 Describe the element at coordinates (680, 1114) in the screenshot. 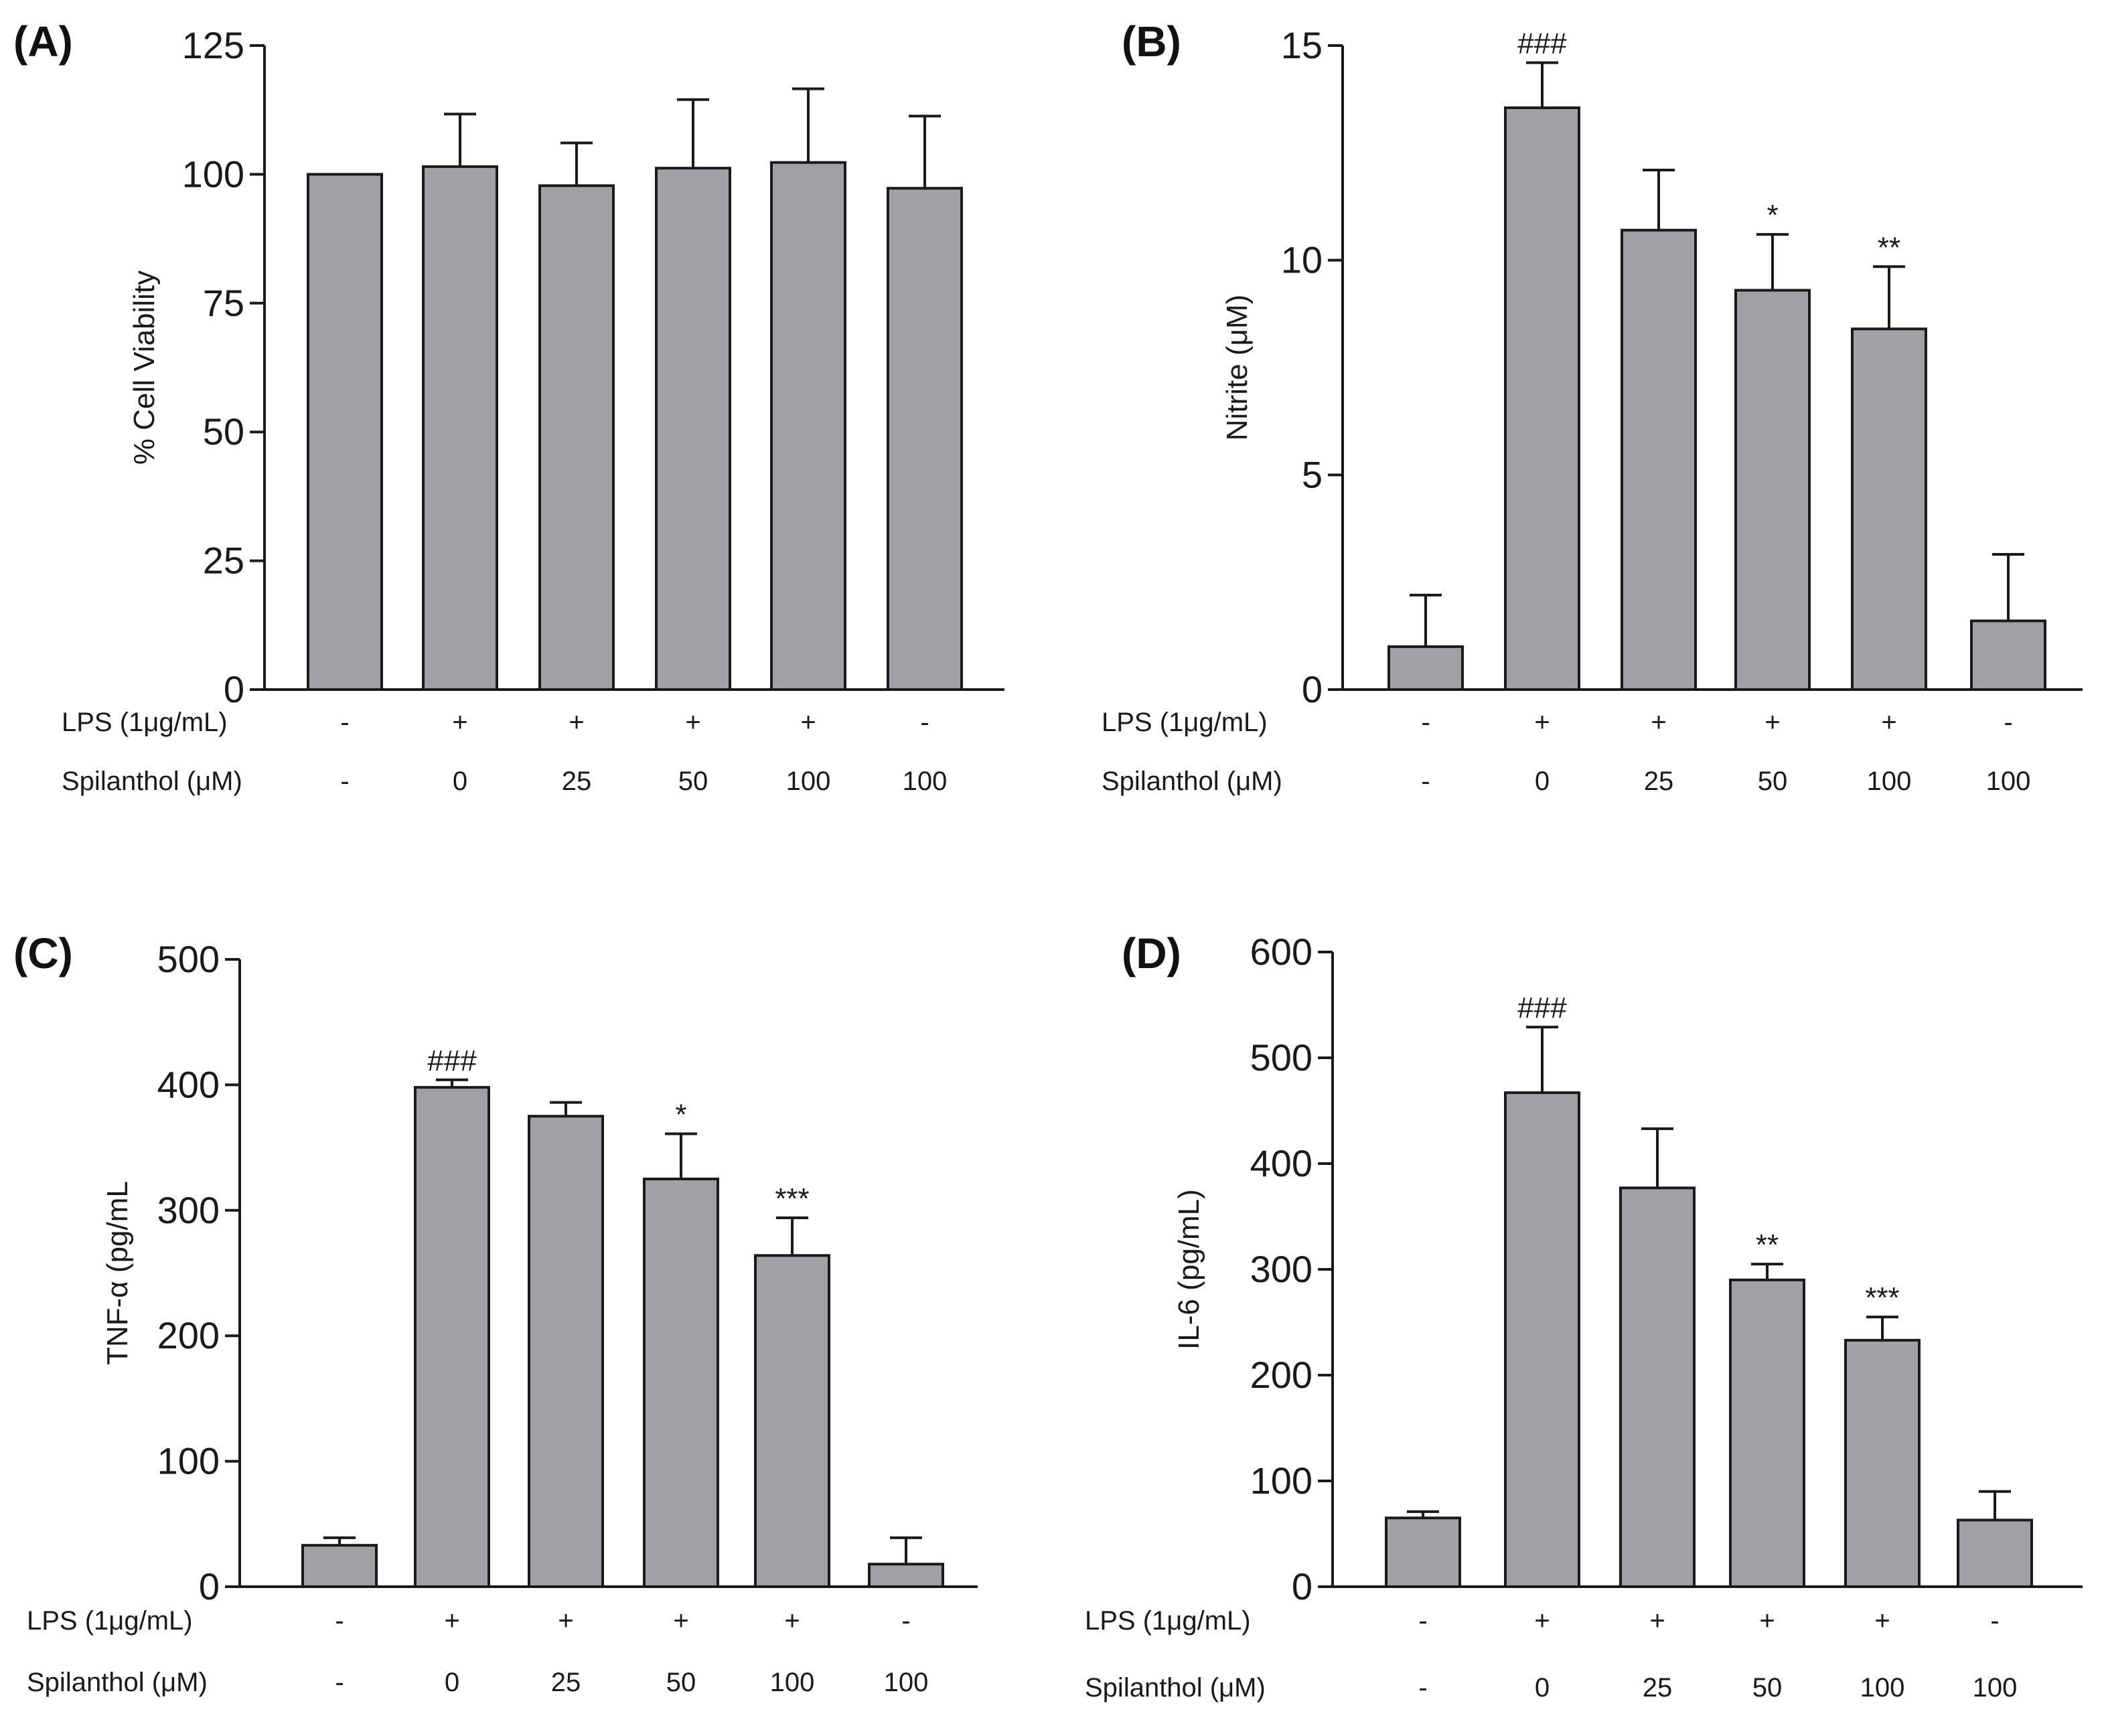

I see `significance-label: *` at that location.